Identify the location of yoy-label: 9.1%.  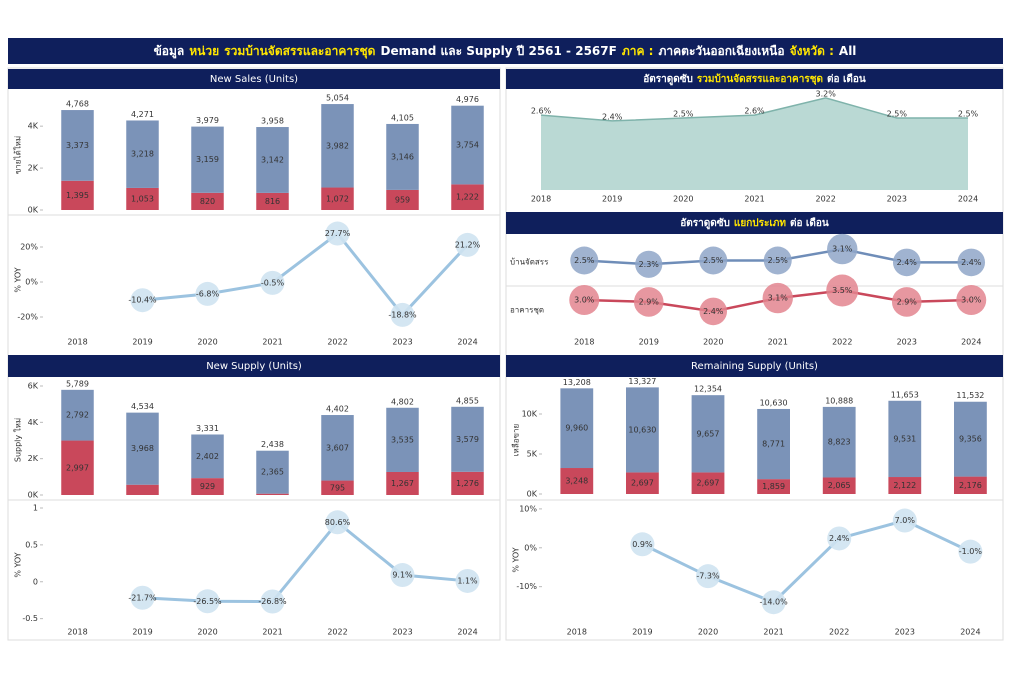
(402, 575).